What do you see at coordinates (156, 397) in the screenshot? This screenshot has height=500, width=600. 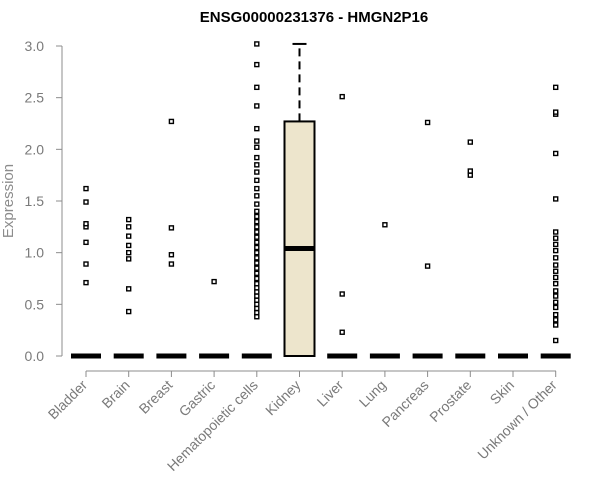 I see `x-tick-label: Breast` at bounding box center [156, 397].